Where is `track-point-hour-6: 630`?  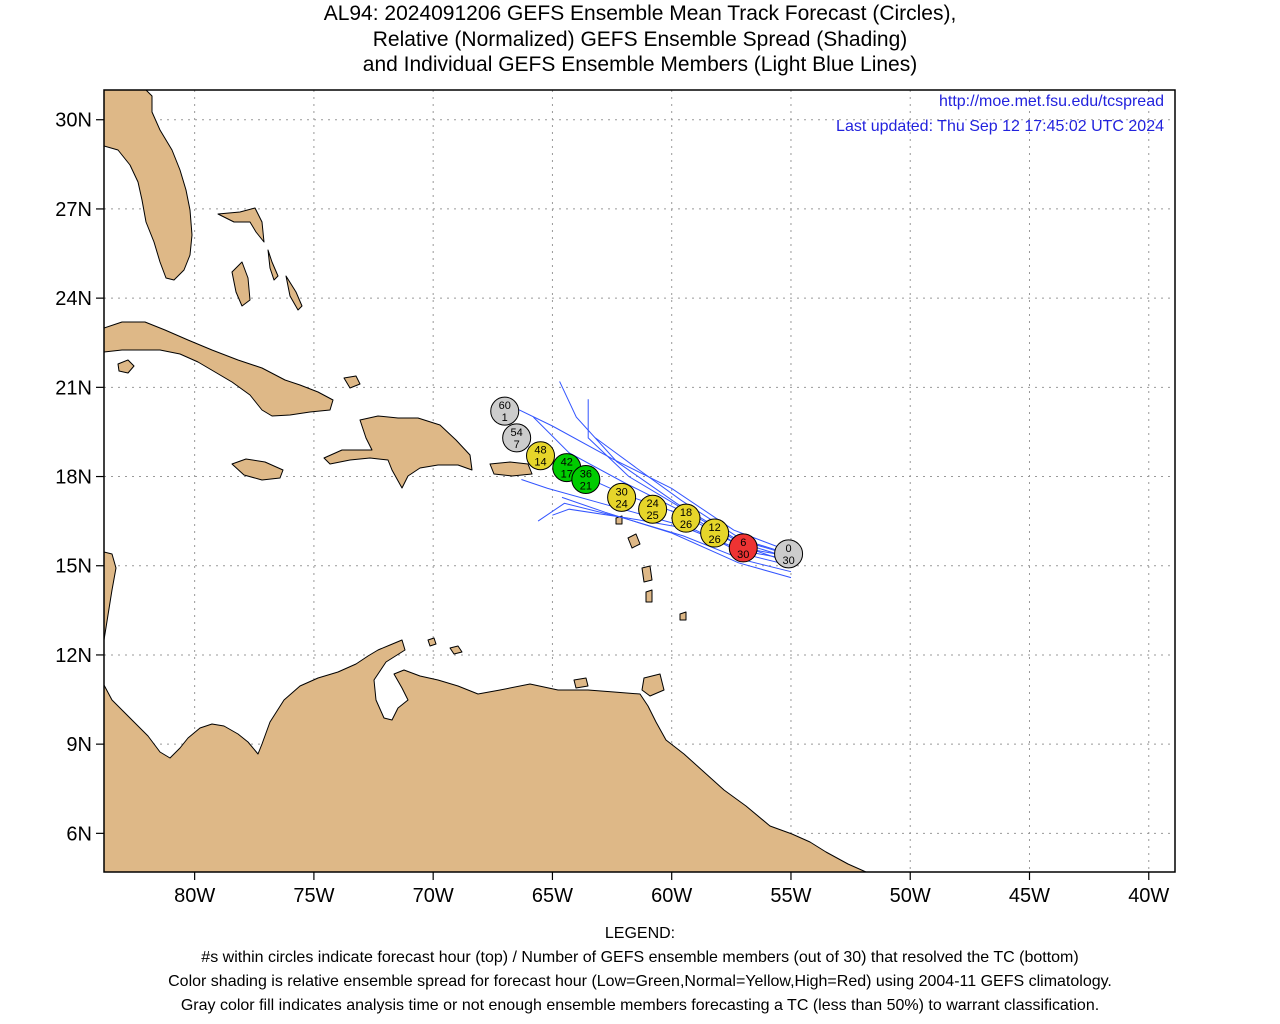
track-point-hour-6: 630 is located at coordinates (743, 548).